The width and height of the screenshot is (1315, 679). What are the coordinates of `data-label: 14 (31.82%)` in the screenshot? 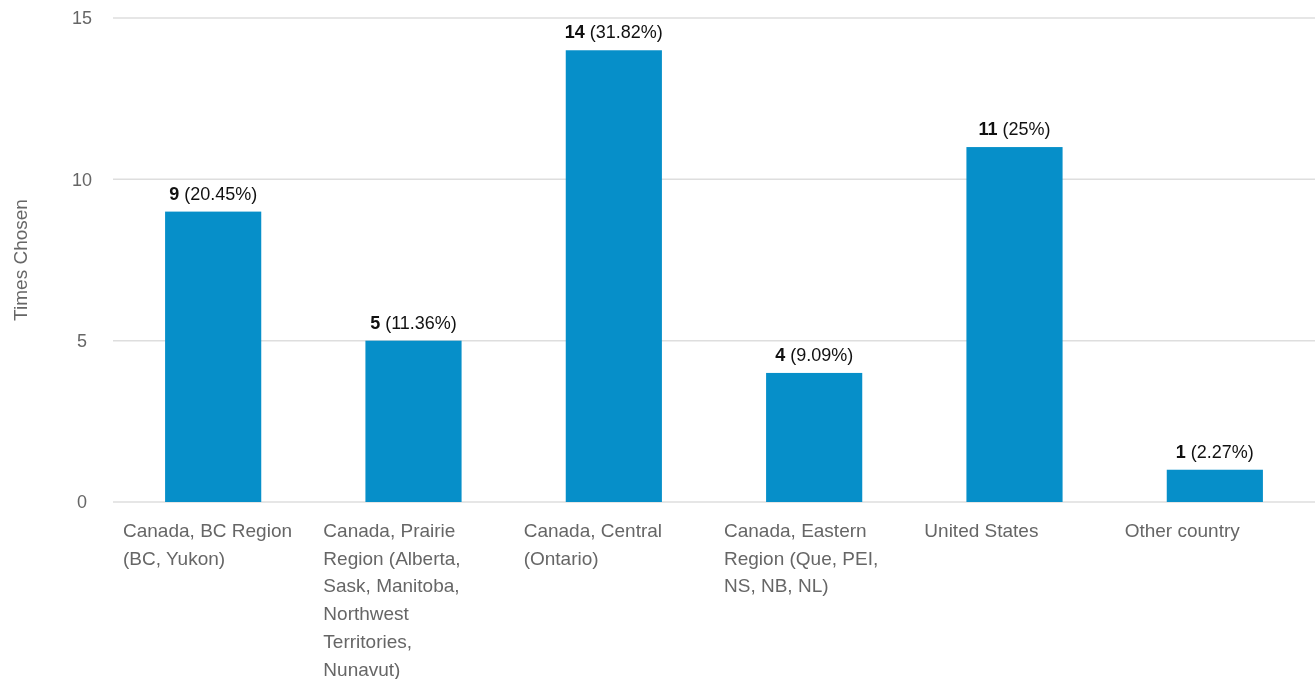 It's located at (613, 32).